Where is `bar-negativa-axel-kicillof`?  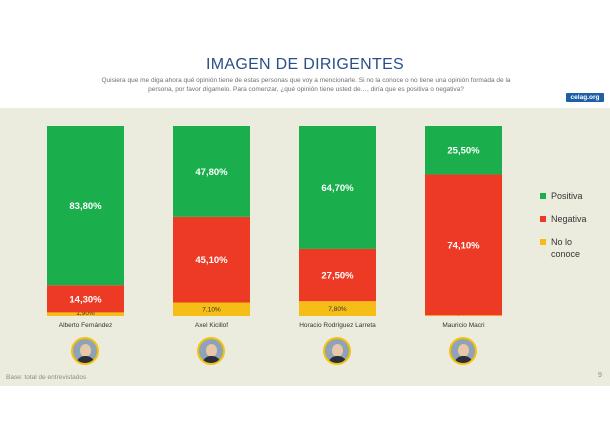 bar-negativa-axel-kicillof is located at coordinates (211, 259).